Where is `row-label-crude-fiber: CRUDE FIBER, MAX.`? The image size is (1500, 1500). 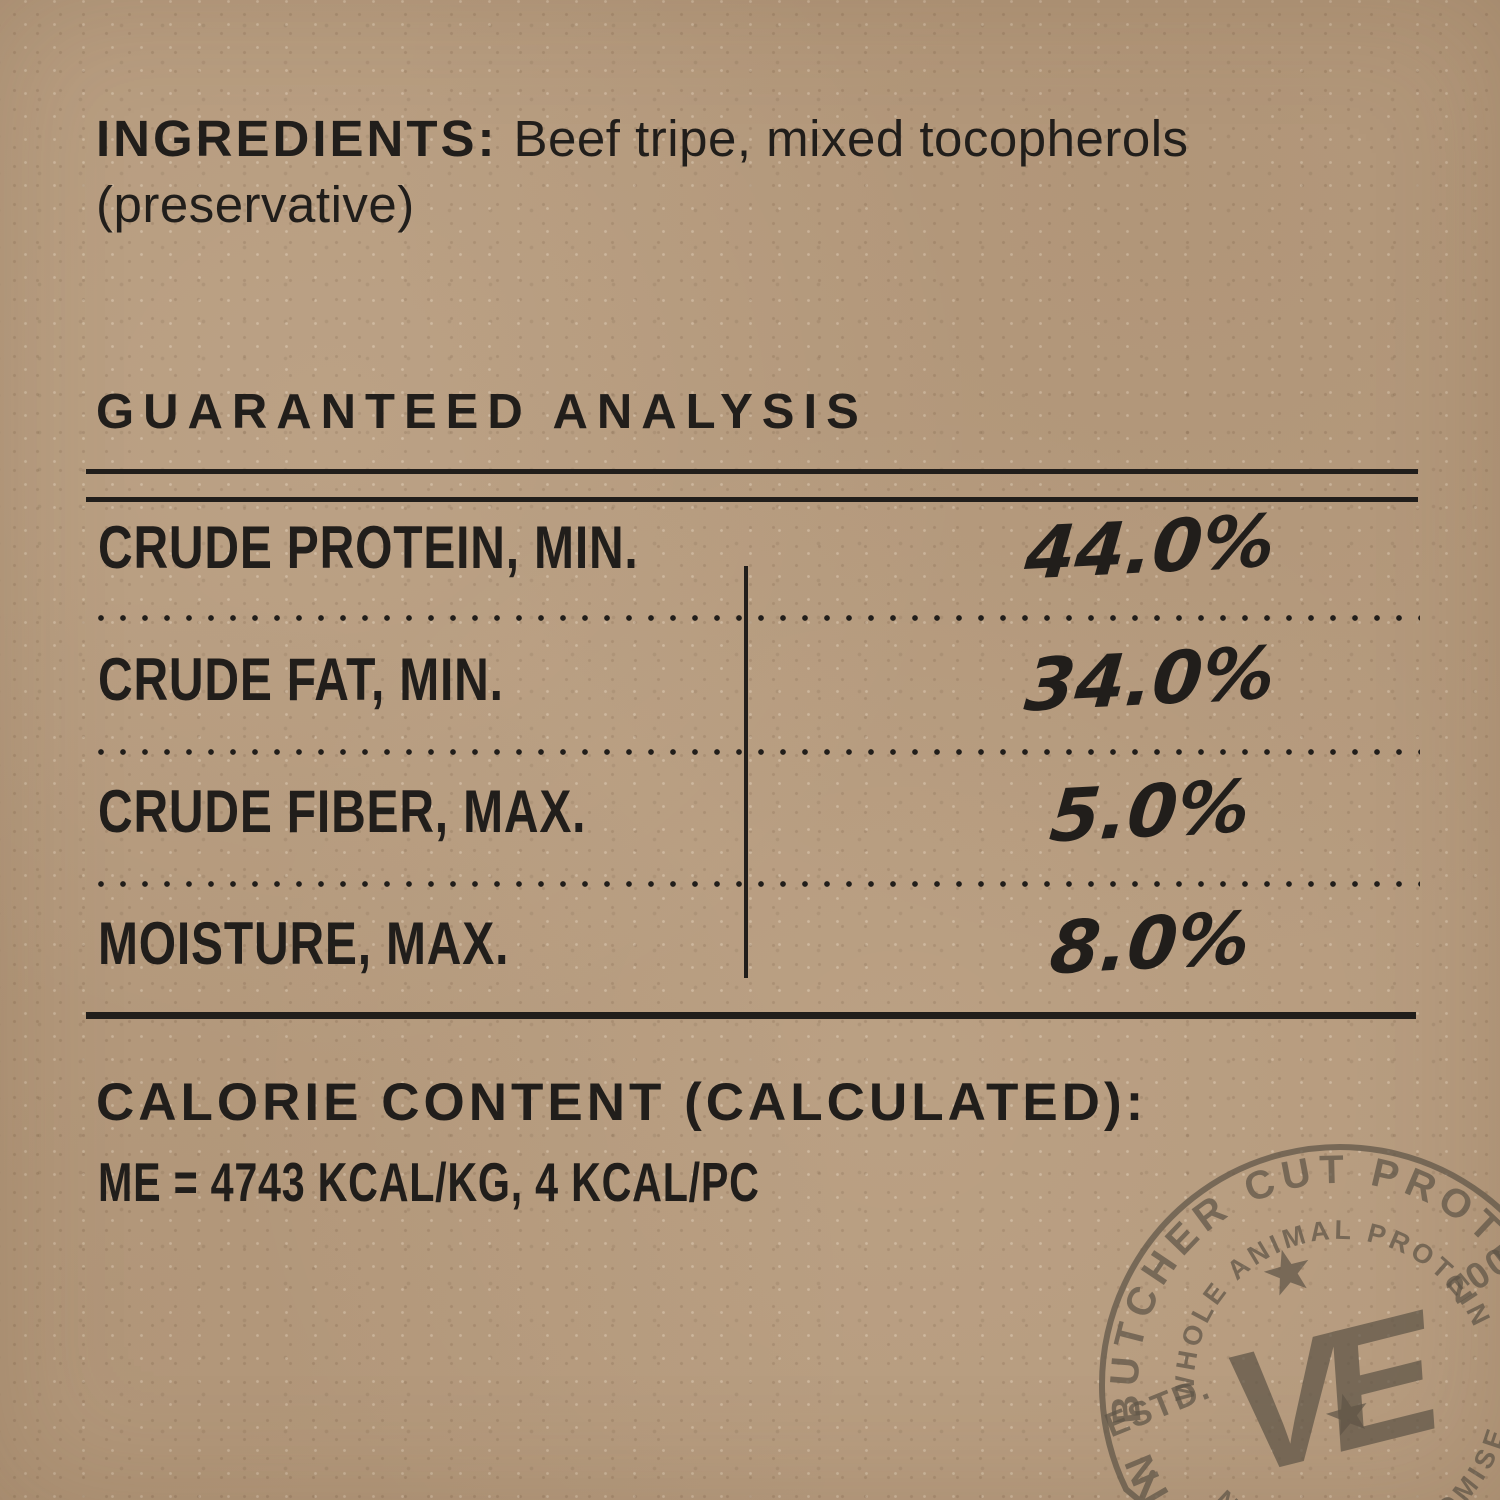
row-label-crude-fiber: CRUDE FIBER, MAX. is located at coordinates (342, 811).